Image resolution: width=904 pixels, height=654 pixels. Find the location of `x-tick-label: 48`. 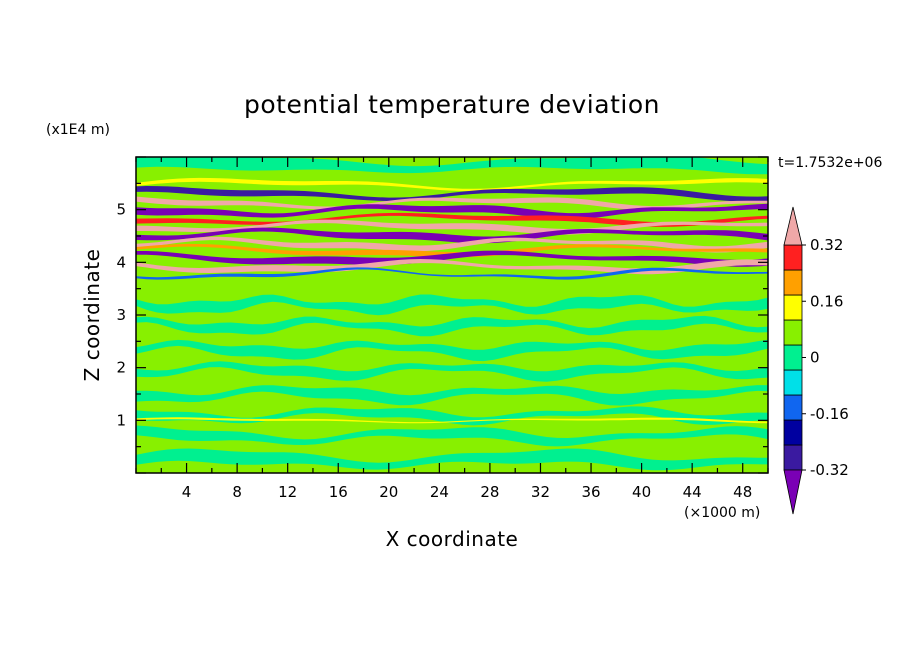

x-tick-label: 48 is located at coordinates (742, 492).